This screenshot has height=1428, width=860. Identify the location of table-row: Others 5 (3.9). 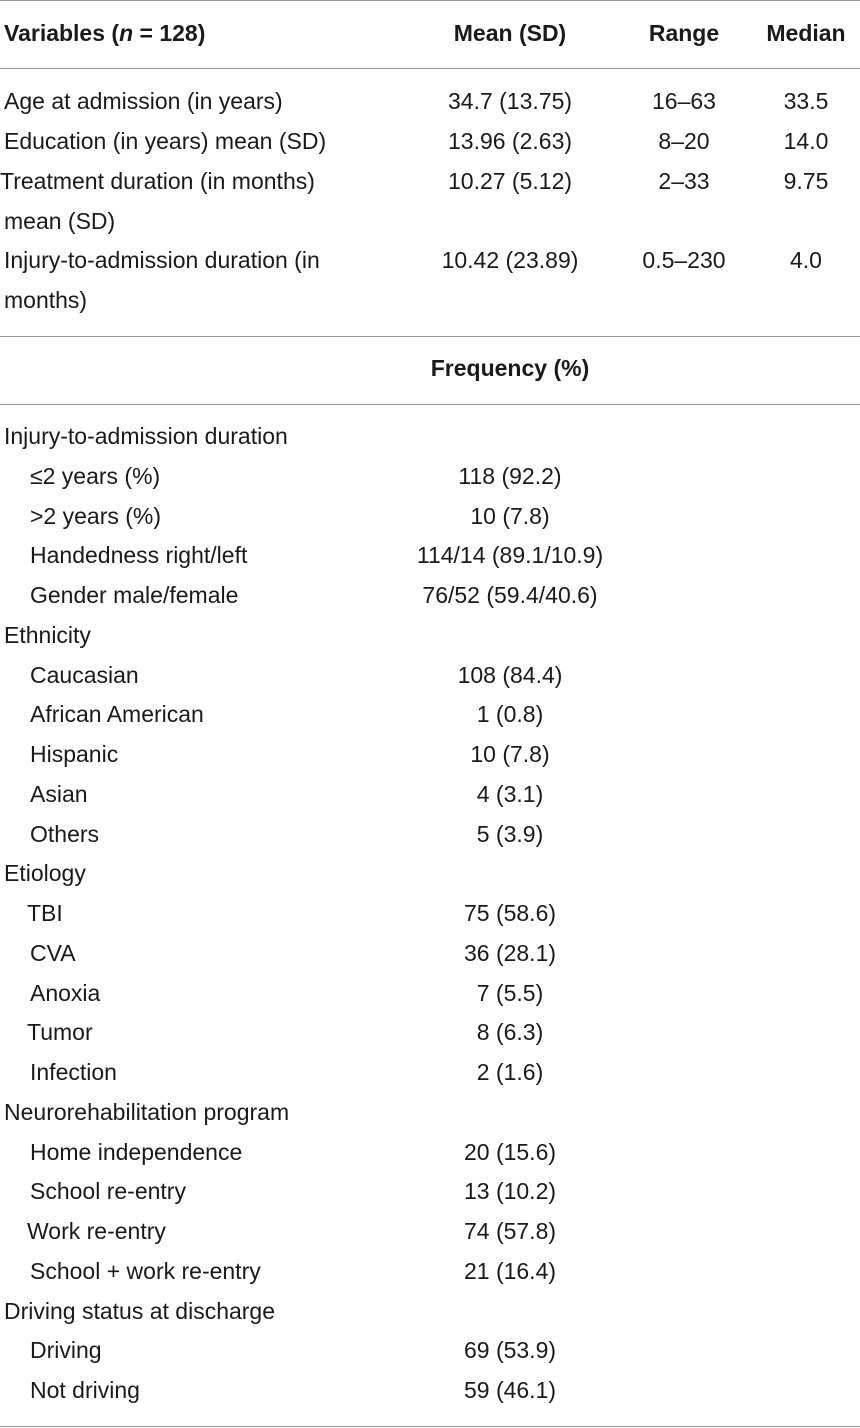
(430, 834).